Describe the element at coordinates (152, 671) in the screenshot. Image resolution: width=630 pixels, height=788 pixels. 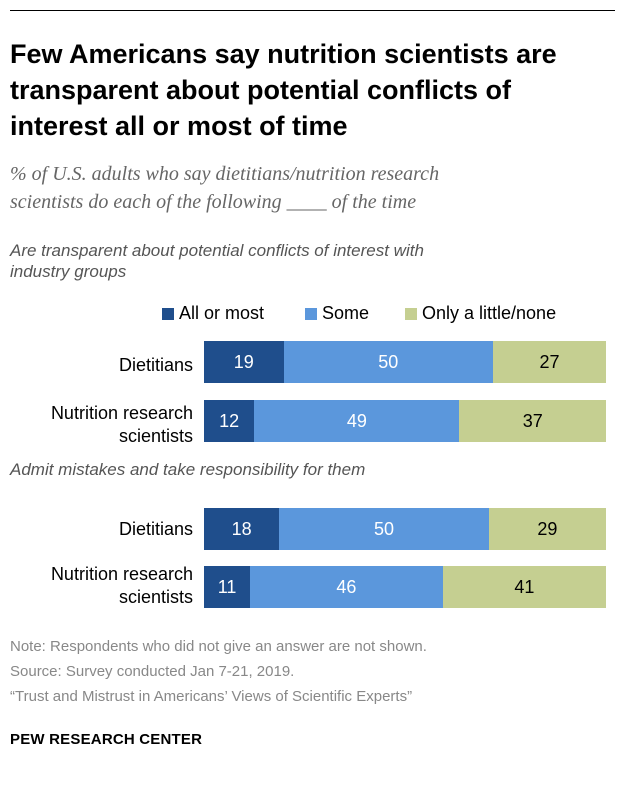
I see `source-text: Source: Survey conducted Jan 7-21, 2019.` at that location.